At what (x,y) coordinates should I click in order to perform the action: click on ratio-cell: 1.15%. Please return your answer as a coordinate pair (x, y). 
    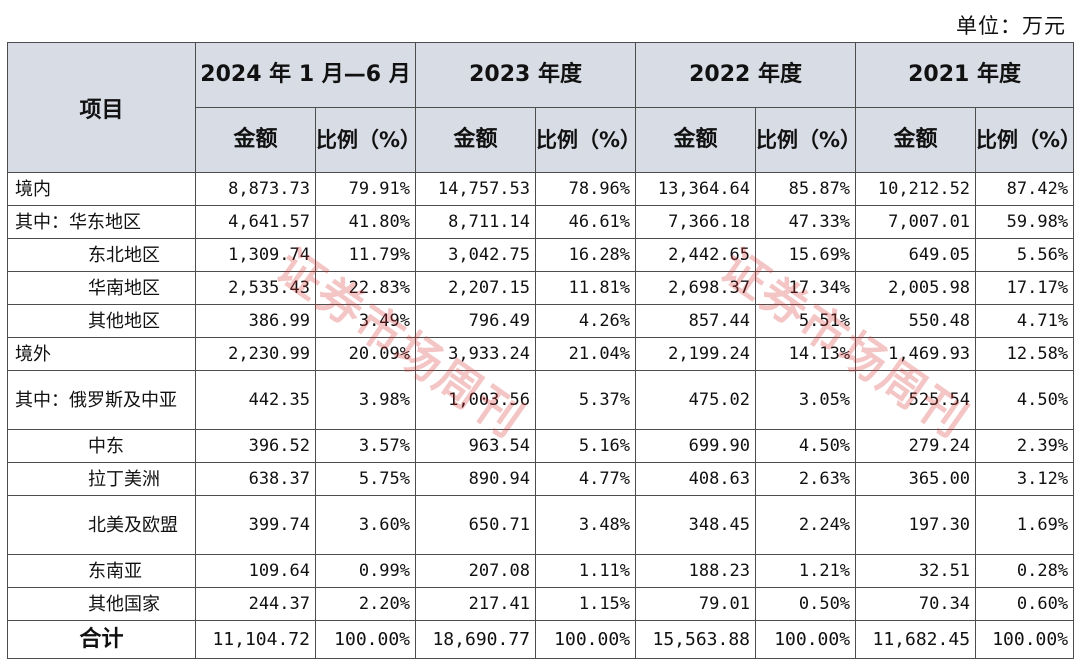
    Looking at the image, I should click on (586, 604).